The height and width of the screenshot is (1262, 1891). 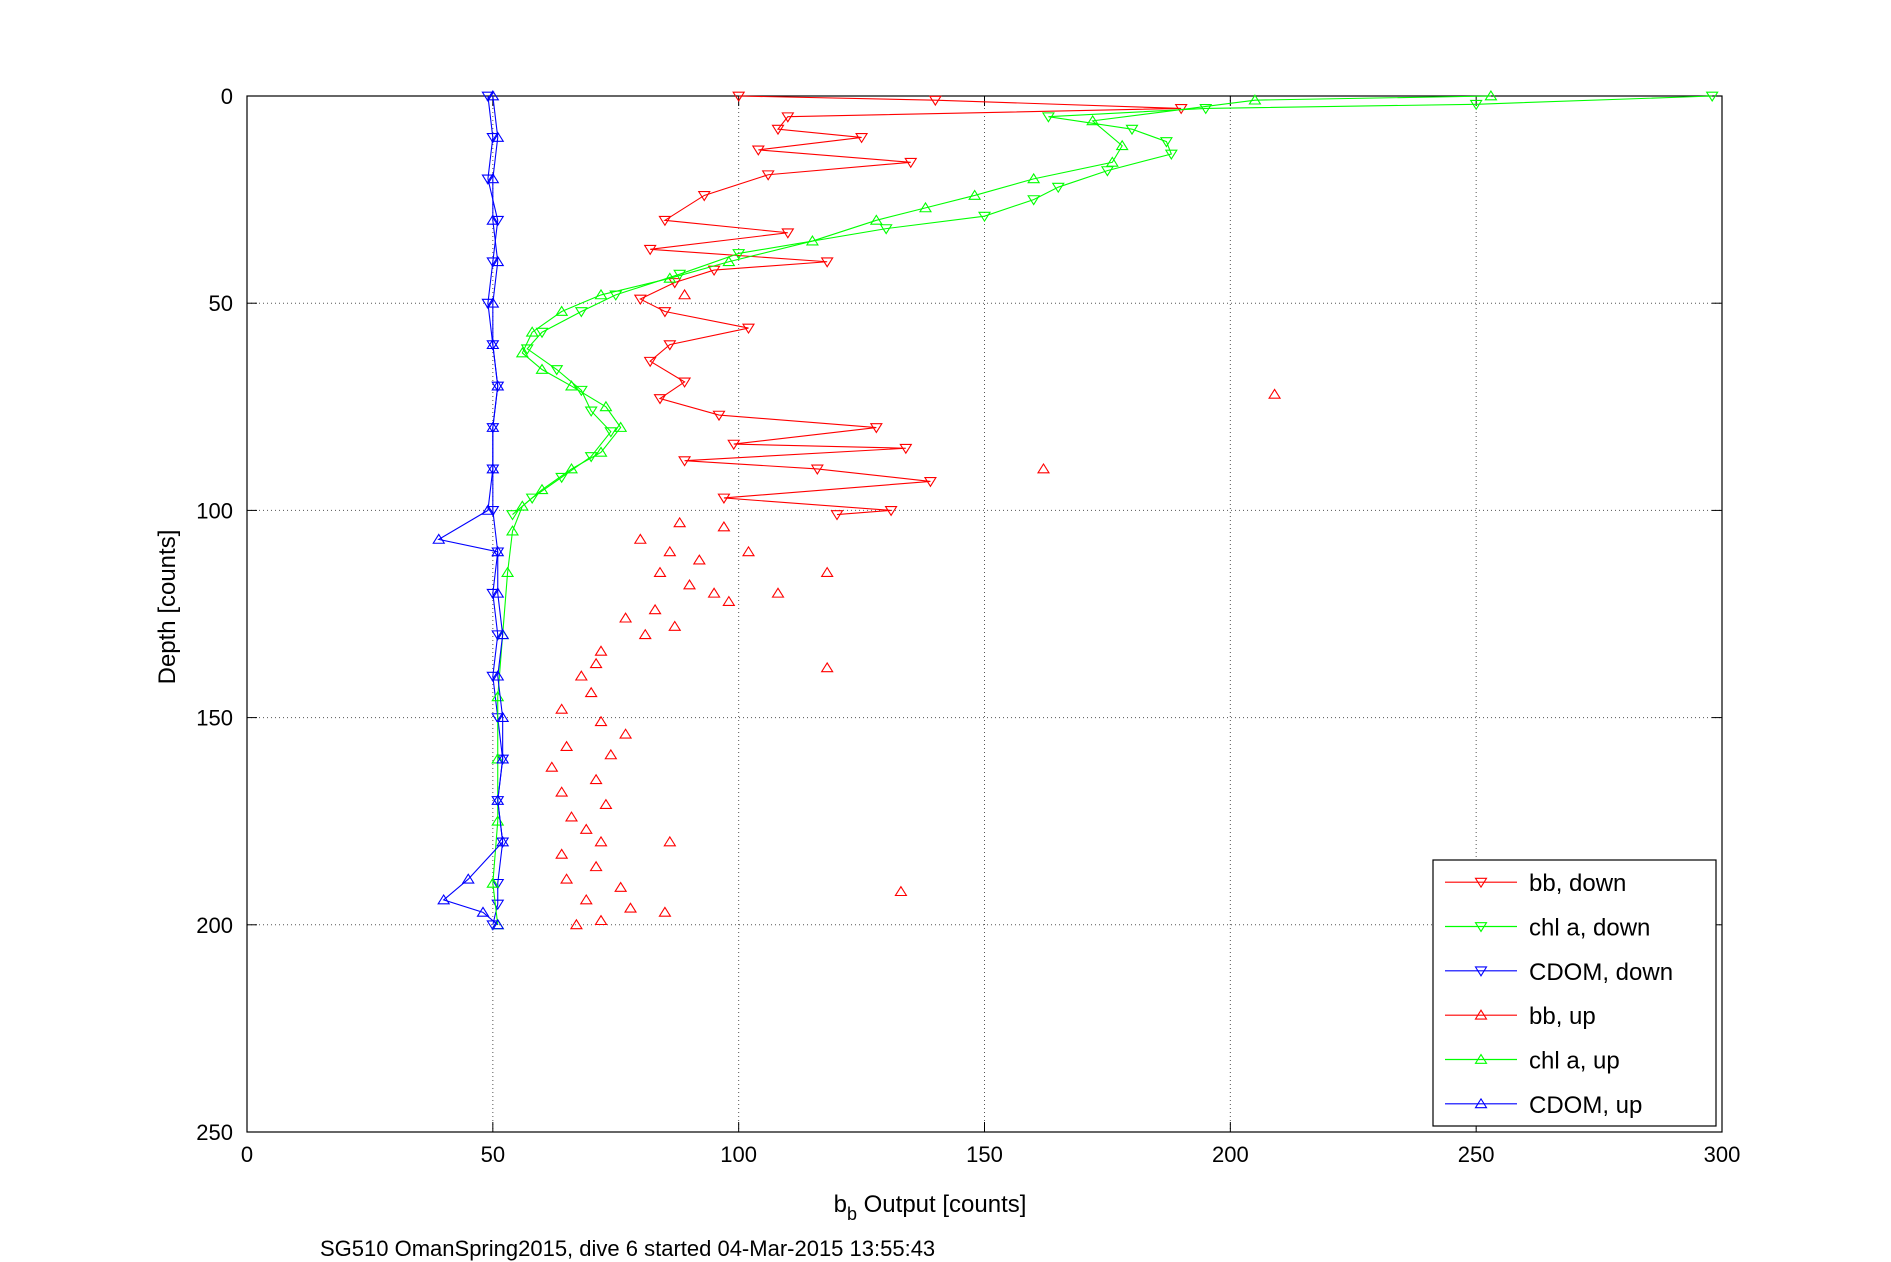 What do you see at coordinates (214, 1132) in the screenshot?
I see `y-tick-label: 250` at bounding box center [214, 1132].